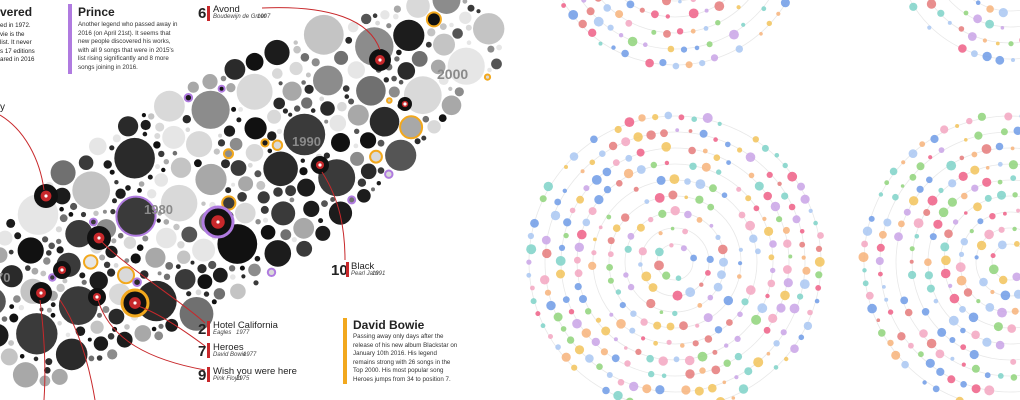 The height and width of the screenshot is (400, 1020). I want to click on rank-marker, so click(347, 269).